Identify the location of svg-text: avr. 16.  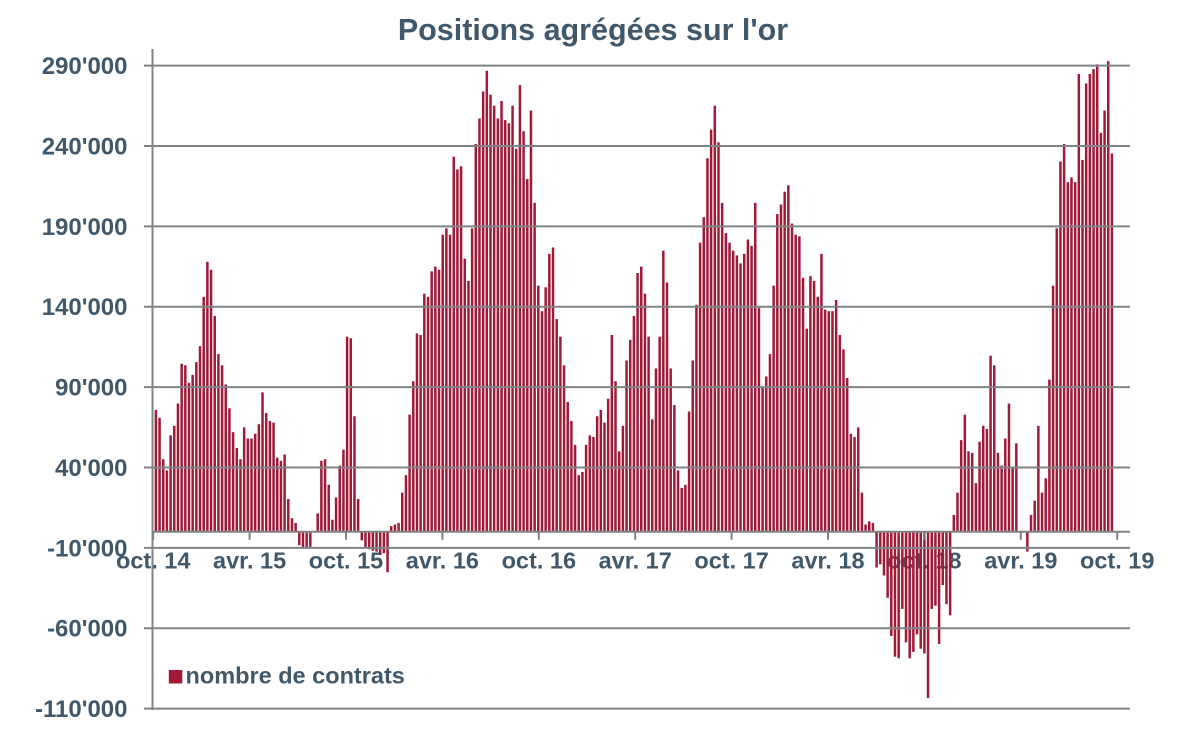
(442, 561).